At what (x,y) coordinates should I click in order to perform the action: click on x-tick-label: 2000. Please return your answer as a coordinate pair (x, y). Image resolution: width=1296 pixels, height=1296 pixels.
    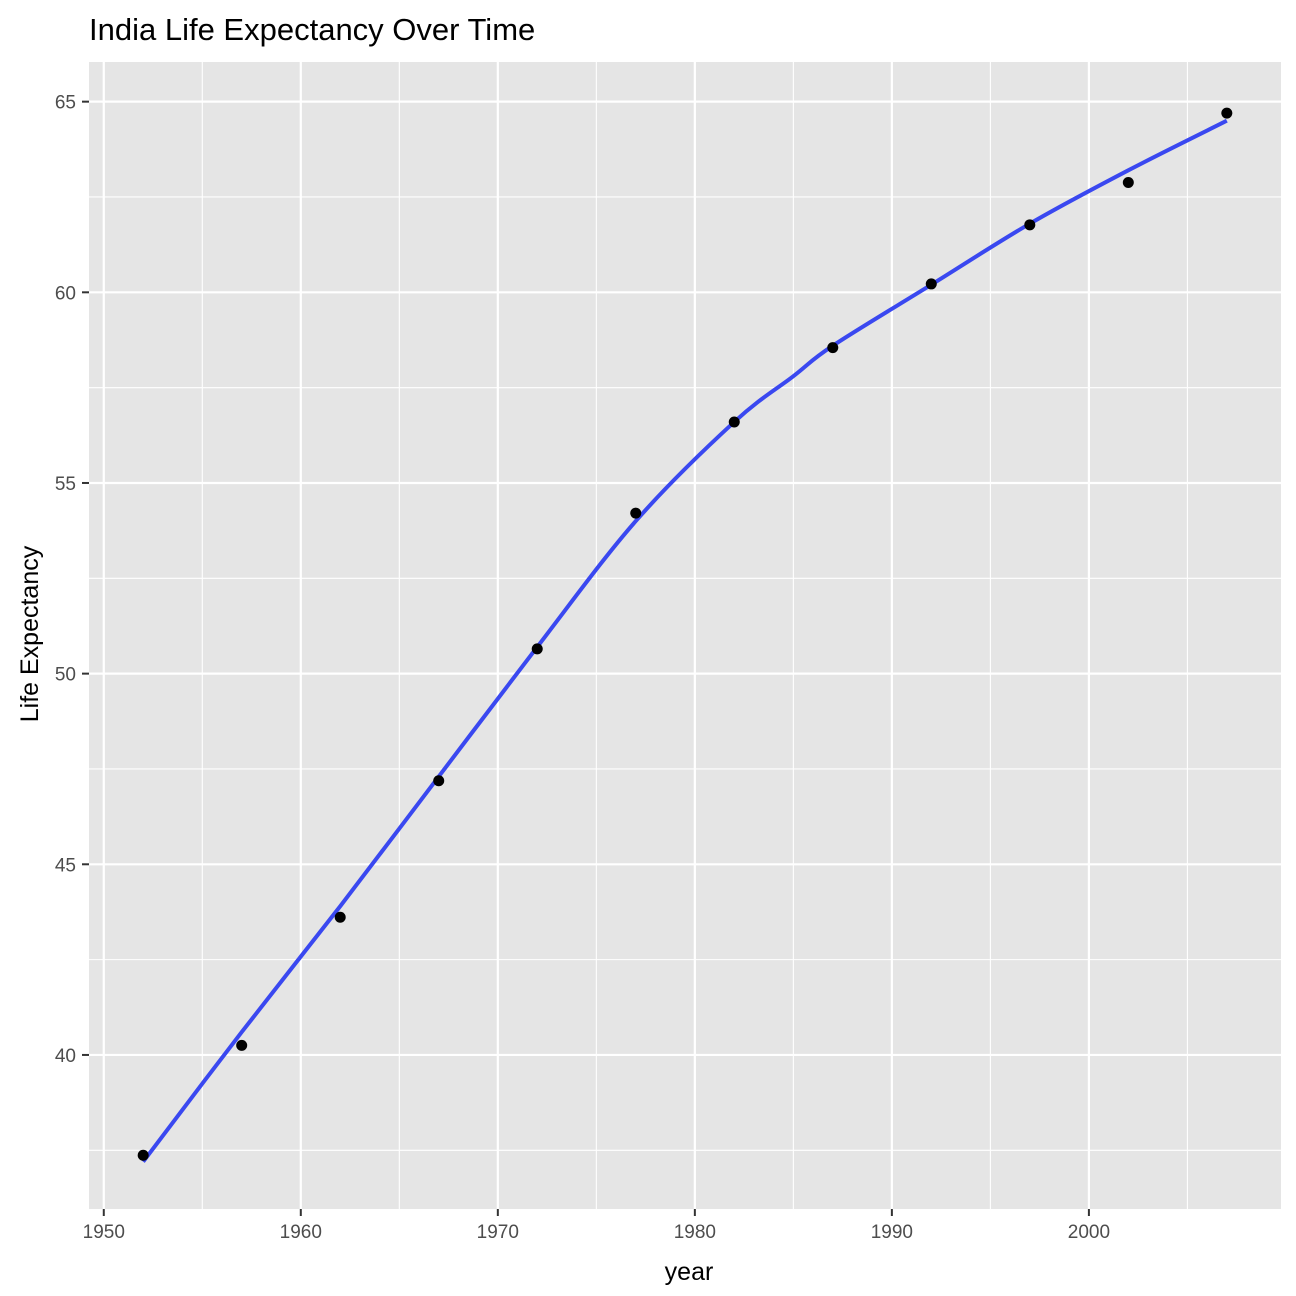
    Looking at the image, I should click on (1089, 1232).